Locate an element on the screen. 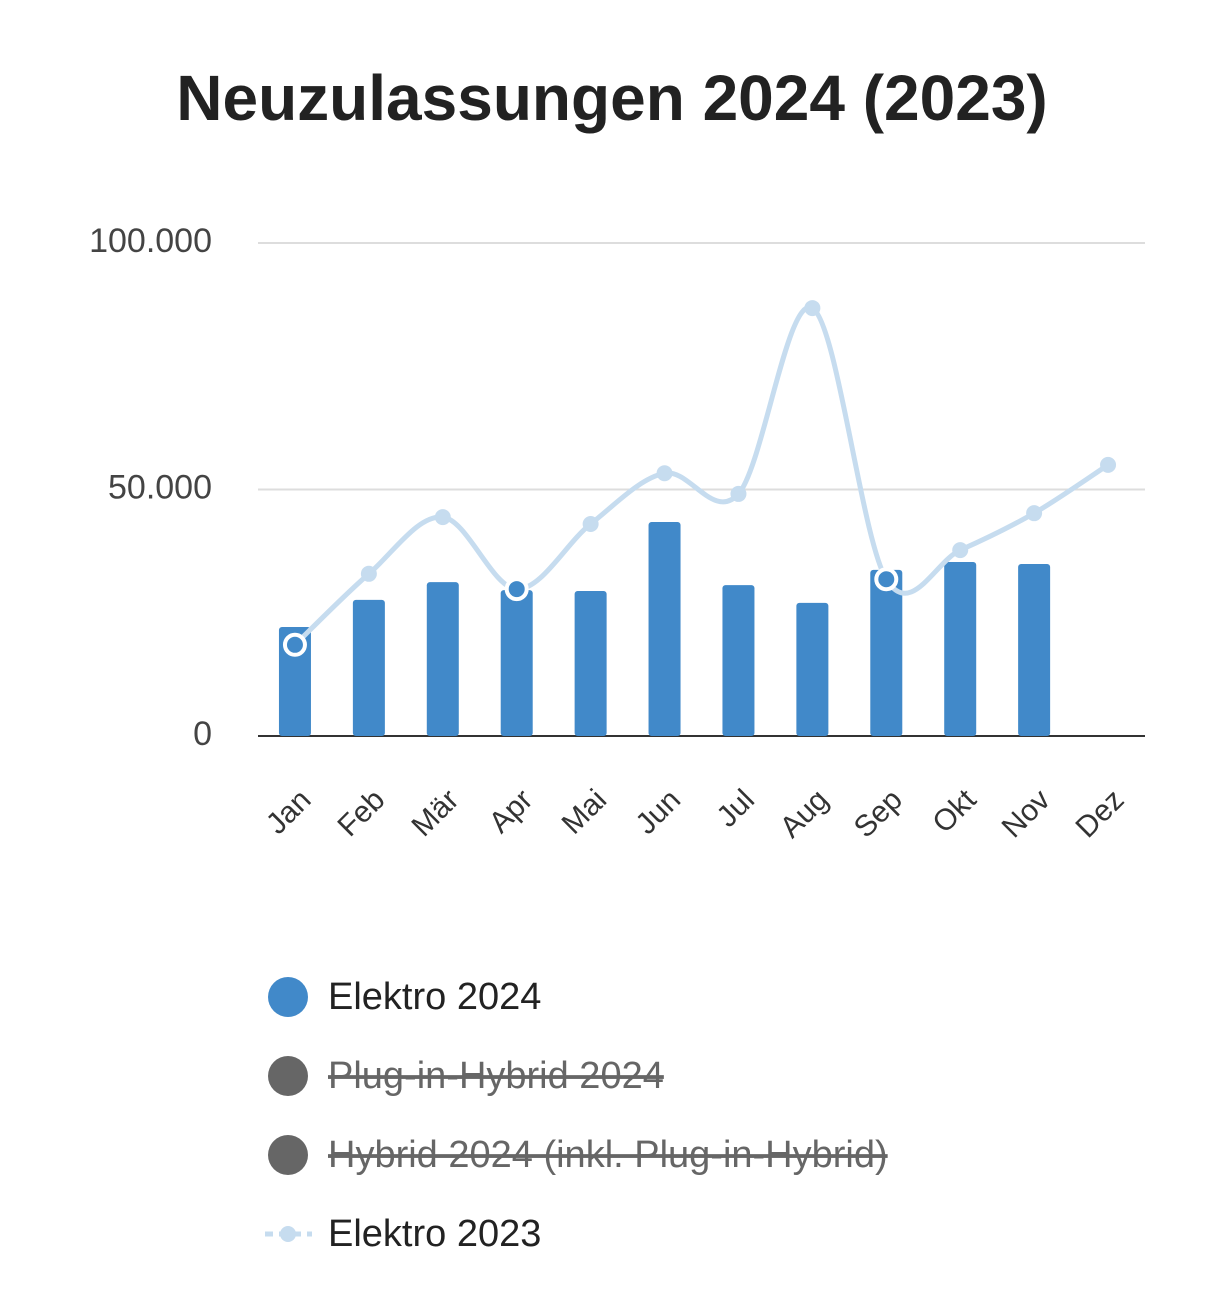  x-tick-label: Jan is located at coordinates (289, 812).